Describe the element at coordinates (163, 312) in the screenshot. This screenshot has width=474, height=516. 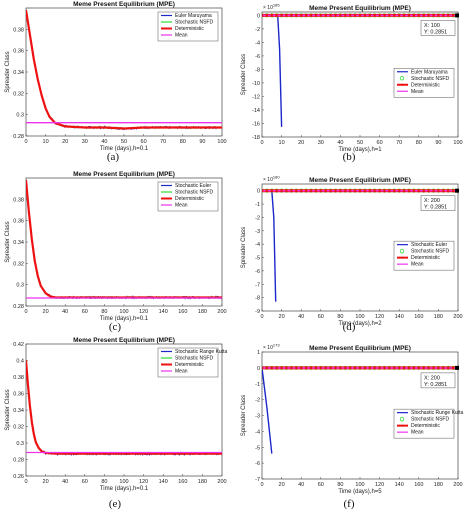
I see `x-tick-label: 140` at that location.